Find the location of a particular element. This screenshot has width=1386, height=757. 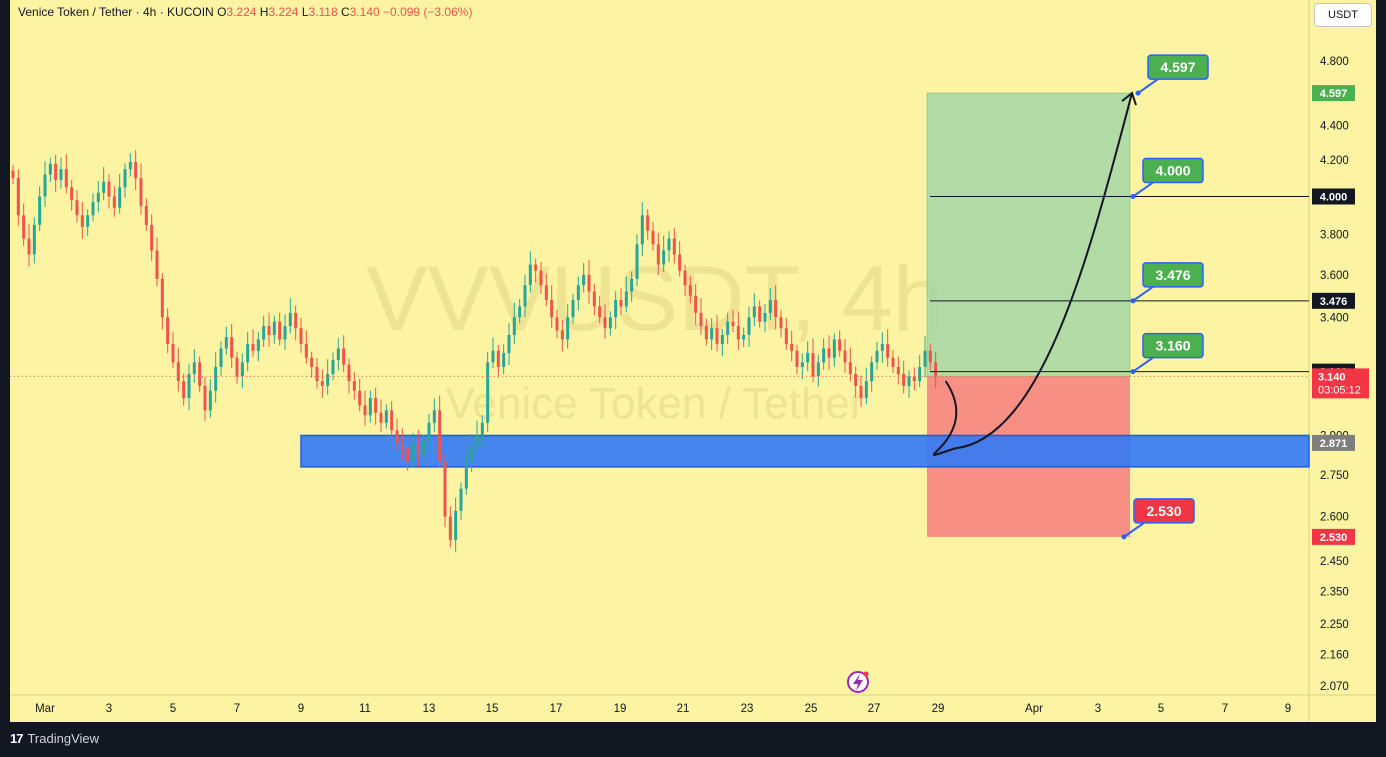

low-value: 3.118 is located at coordinates (323, 12).